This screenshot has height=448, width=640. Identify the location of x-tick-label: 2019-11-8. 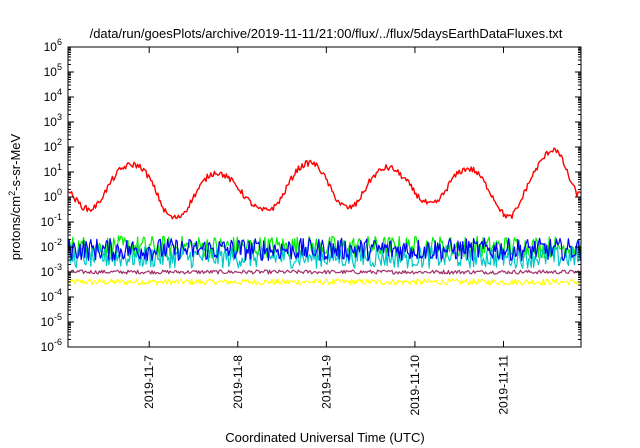
(238, 382).